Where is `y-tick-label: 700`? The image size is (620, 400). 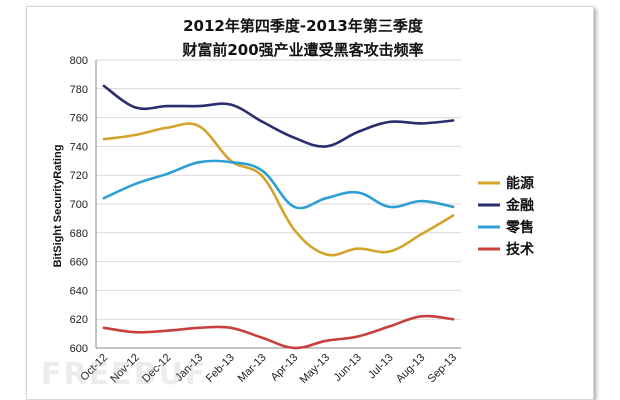
y-tick-label: 700 is located at coordinates (79, 205).